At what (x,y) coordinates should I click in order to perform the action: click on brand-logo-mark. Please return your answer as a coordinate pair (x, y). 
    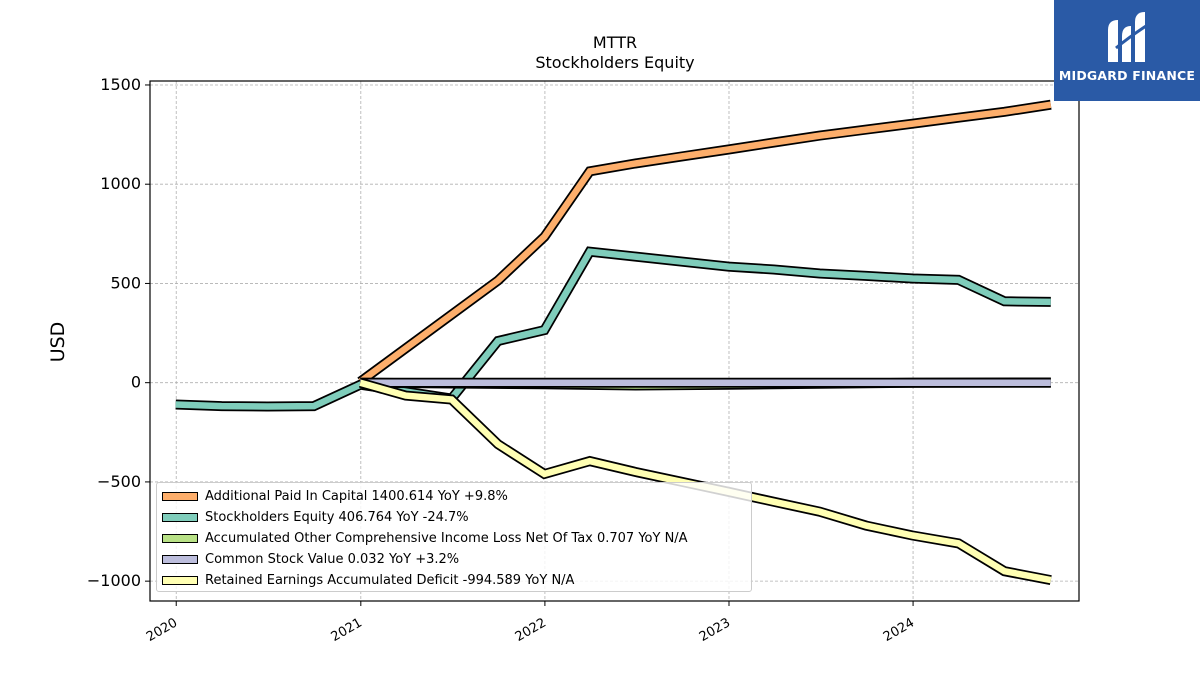
    Looking at the image, I should click on (1127, 37).